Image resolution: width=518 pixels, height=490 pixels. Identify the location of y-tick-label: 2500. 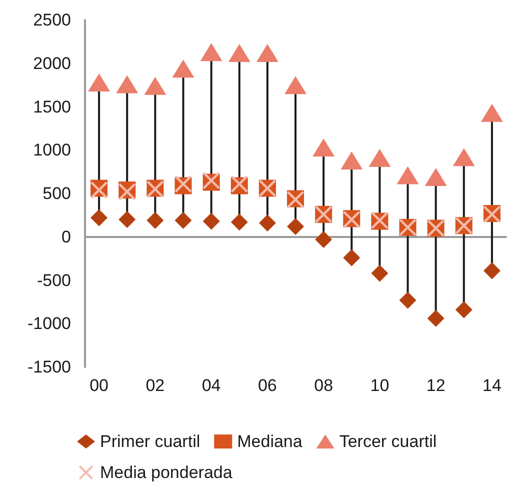
(52, 20).